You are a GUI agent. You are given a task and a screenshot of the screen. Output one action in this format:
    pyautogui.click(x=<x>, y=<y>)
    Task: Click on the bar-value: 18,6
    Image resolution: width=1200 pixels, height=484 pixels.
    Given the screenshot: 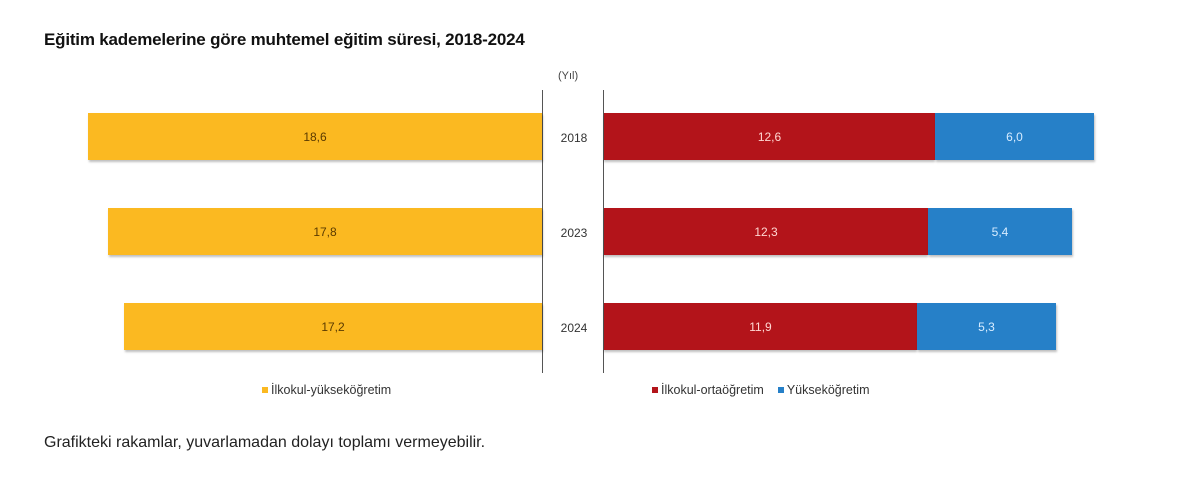 What is the action you would take?
    pyautogui.click(x=315, y=136)
    